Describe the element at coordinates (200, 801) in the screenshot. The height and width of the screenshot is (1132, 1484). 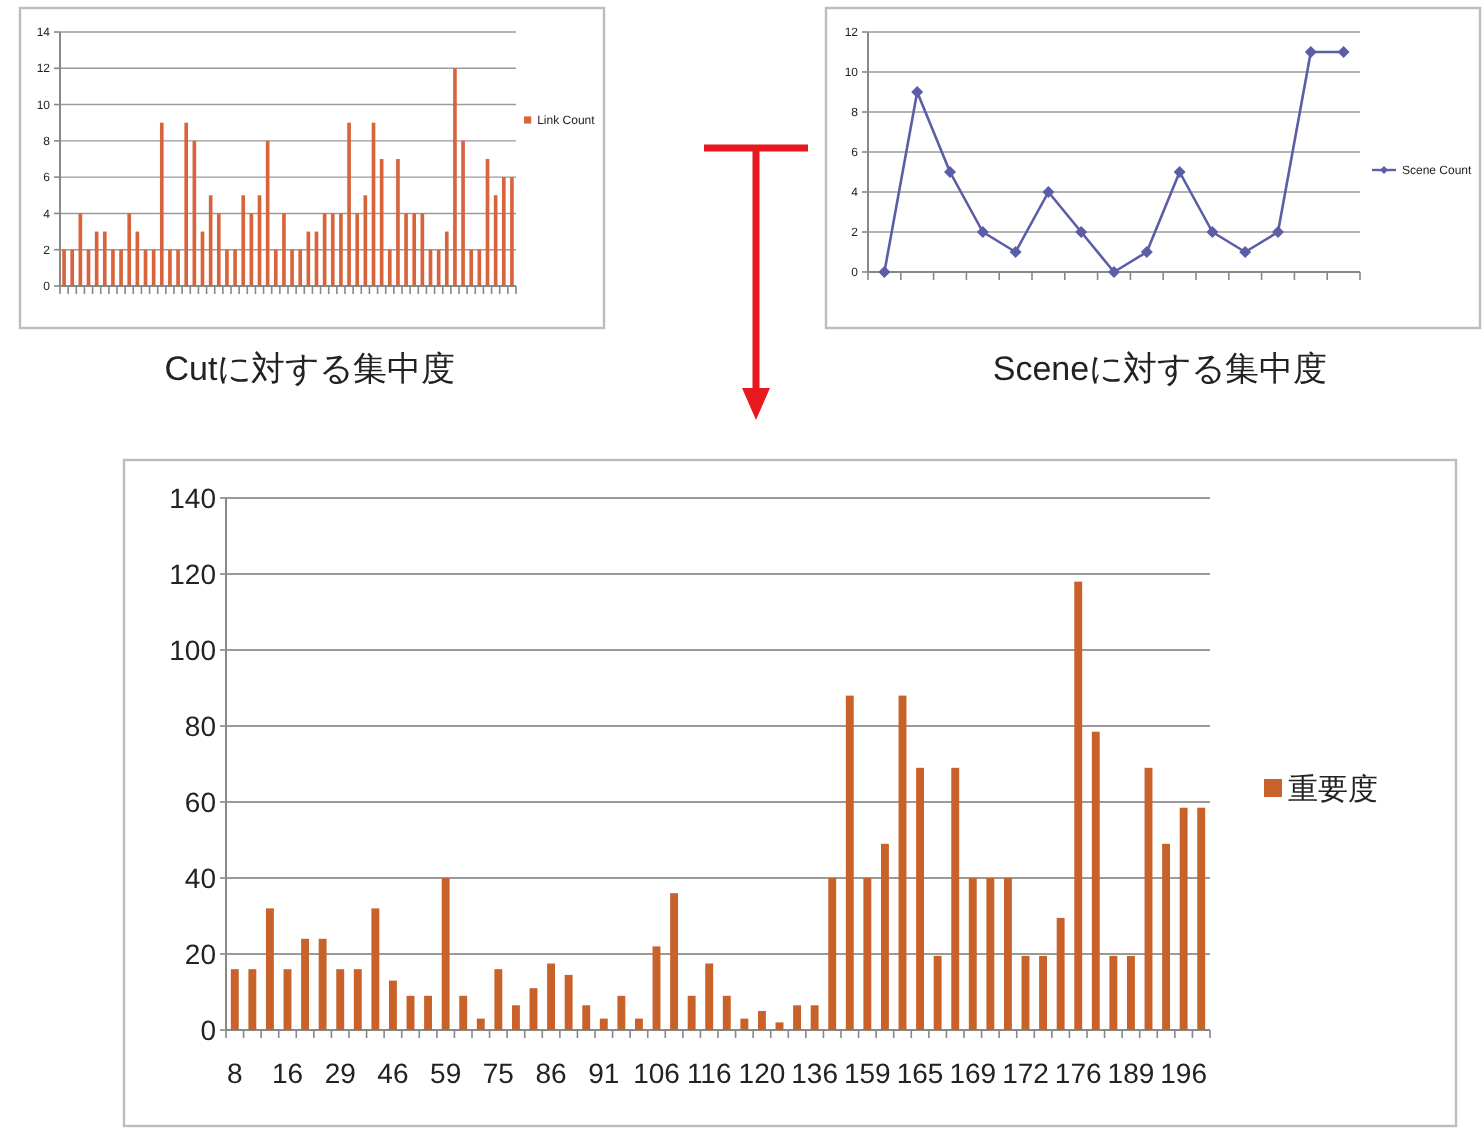
I see `y-tick-label: 60` at that location.